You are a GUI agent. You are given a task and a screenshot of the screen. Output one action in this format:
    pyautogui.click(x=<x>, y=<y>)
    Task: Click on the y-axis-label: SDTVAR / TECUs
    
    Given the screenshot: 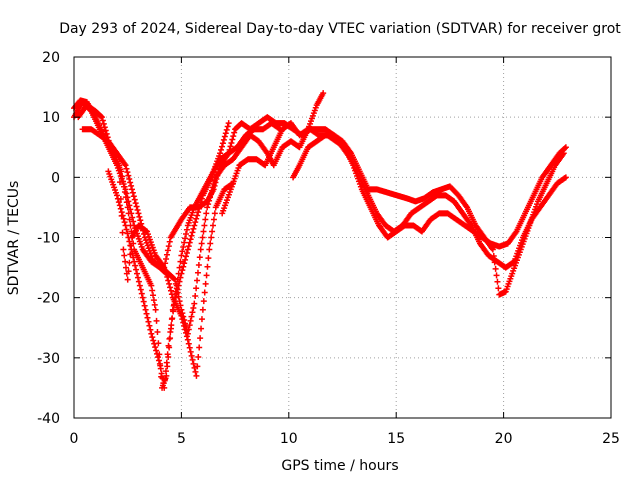 What is the action you would take?
    pyautogui.click(x=14, y=238)
    